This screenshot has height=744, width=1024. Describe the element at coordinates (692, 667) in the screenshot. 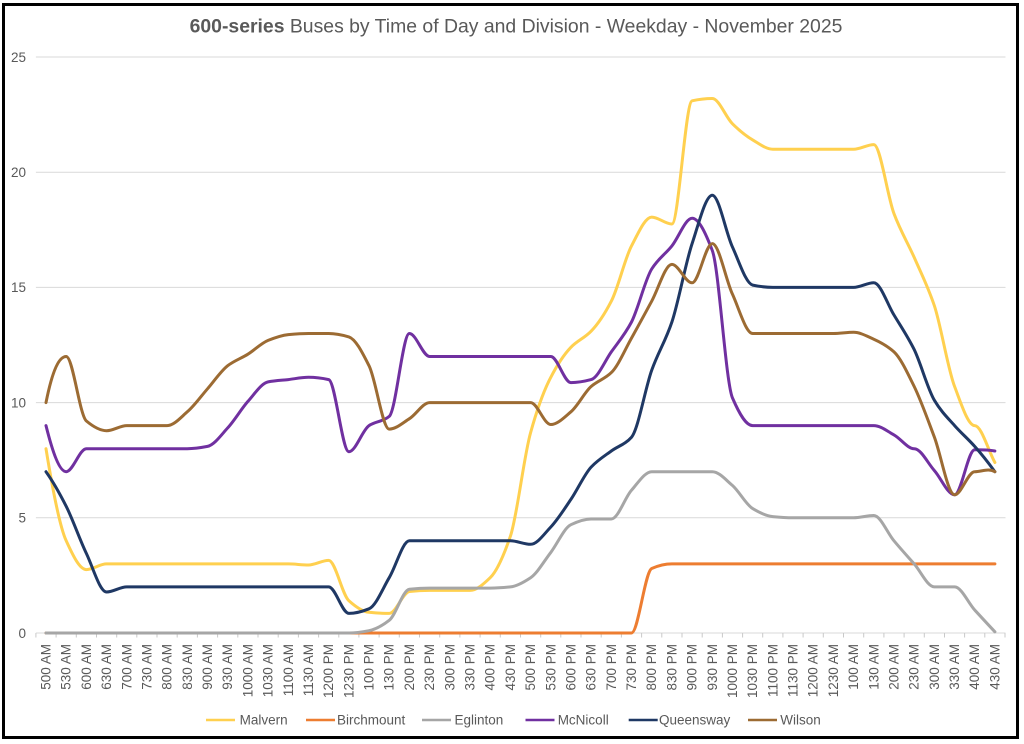

I see `svg-text: 900 PM` at that location.